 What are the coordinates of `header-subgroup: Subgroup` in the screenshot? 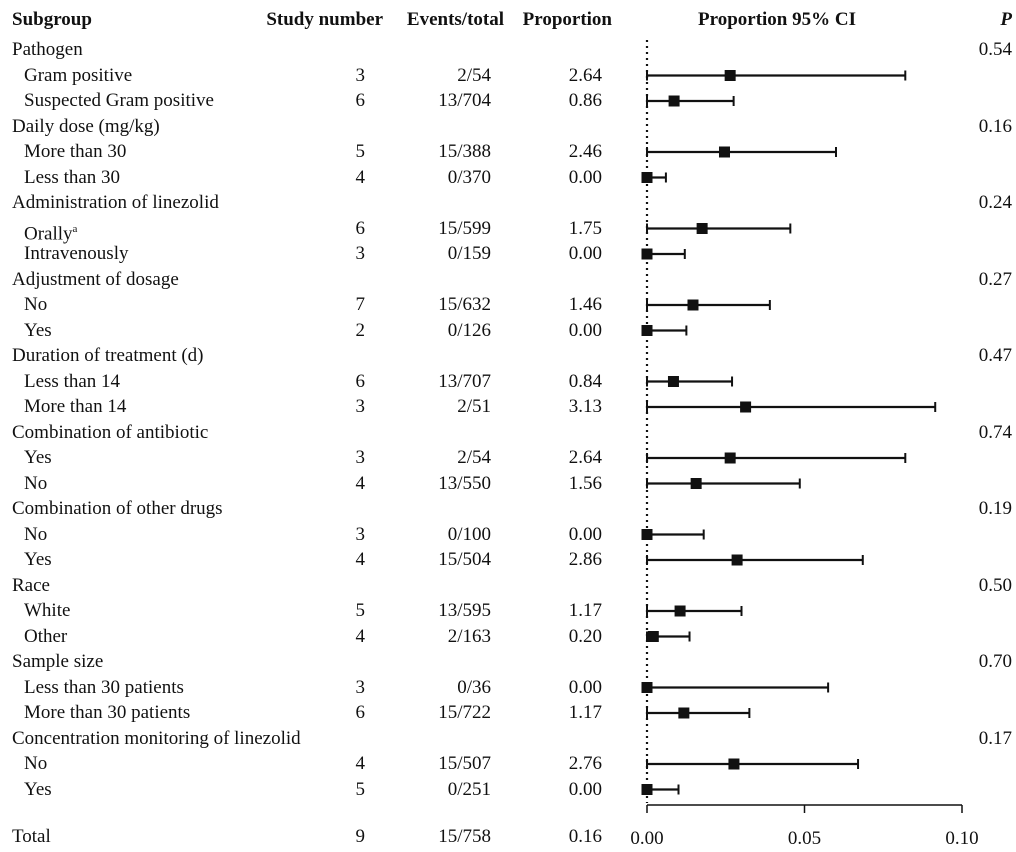 It's located at (52, 19).